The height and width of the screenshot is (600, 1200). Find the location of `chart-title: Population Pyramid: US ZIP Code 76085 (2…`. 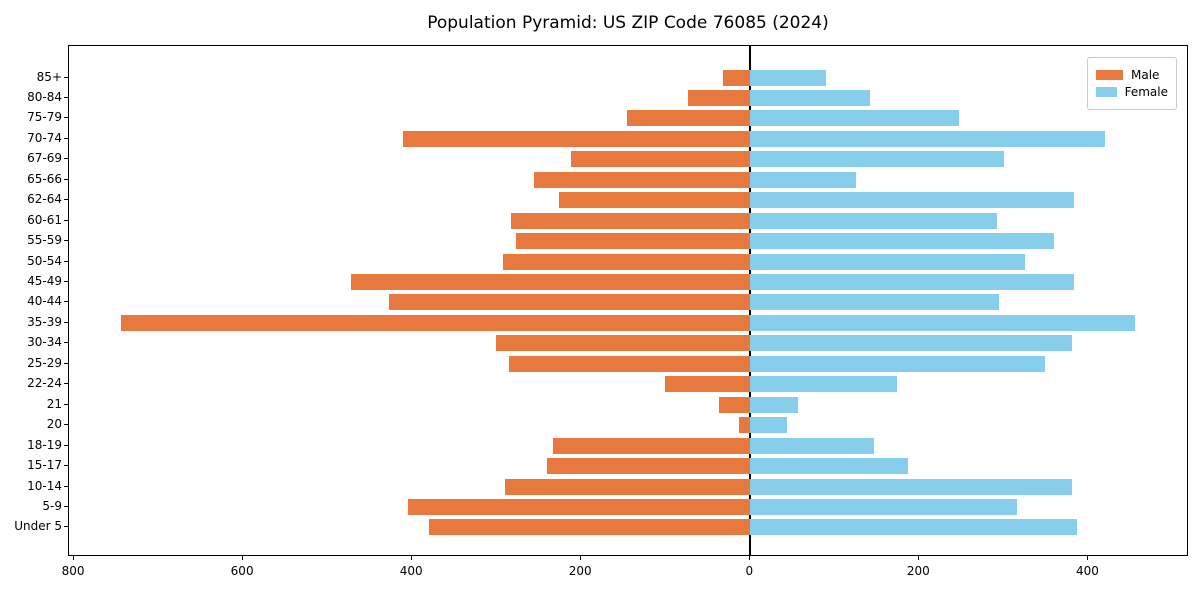

chart-title: Population Pyramid: US ZIP Code 76085 (2… is located at coordinates (628, 23).